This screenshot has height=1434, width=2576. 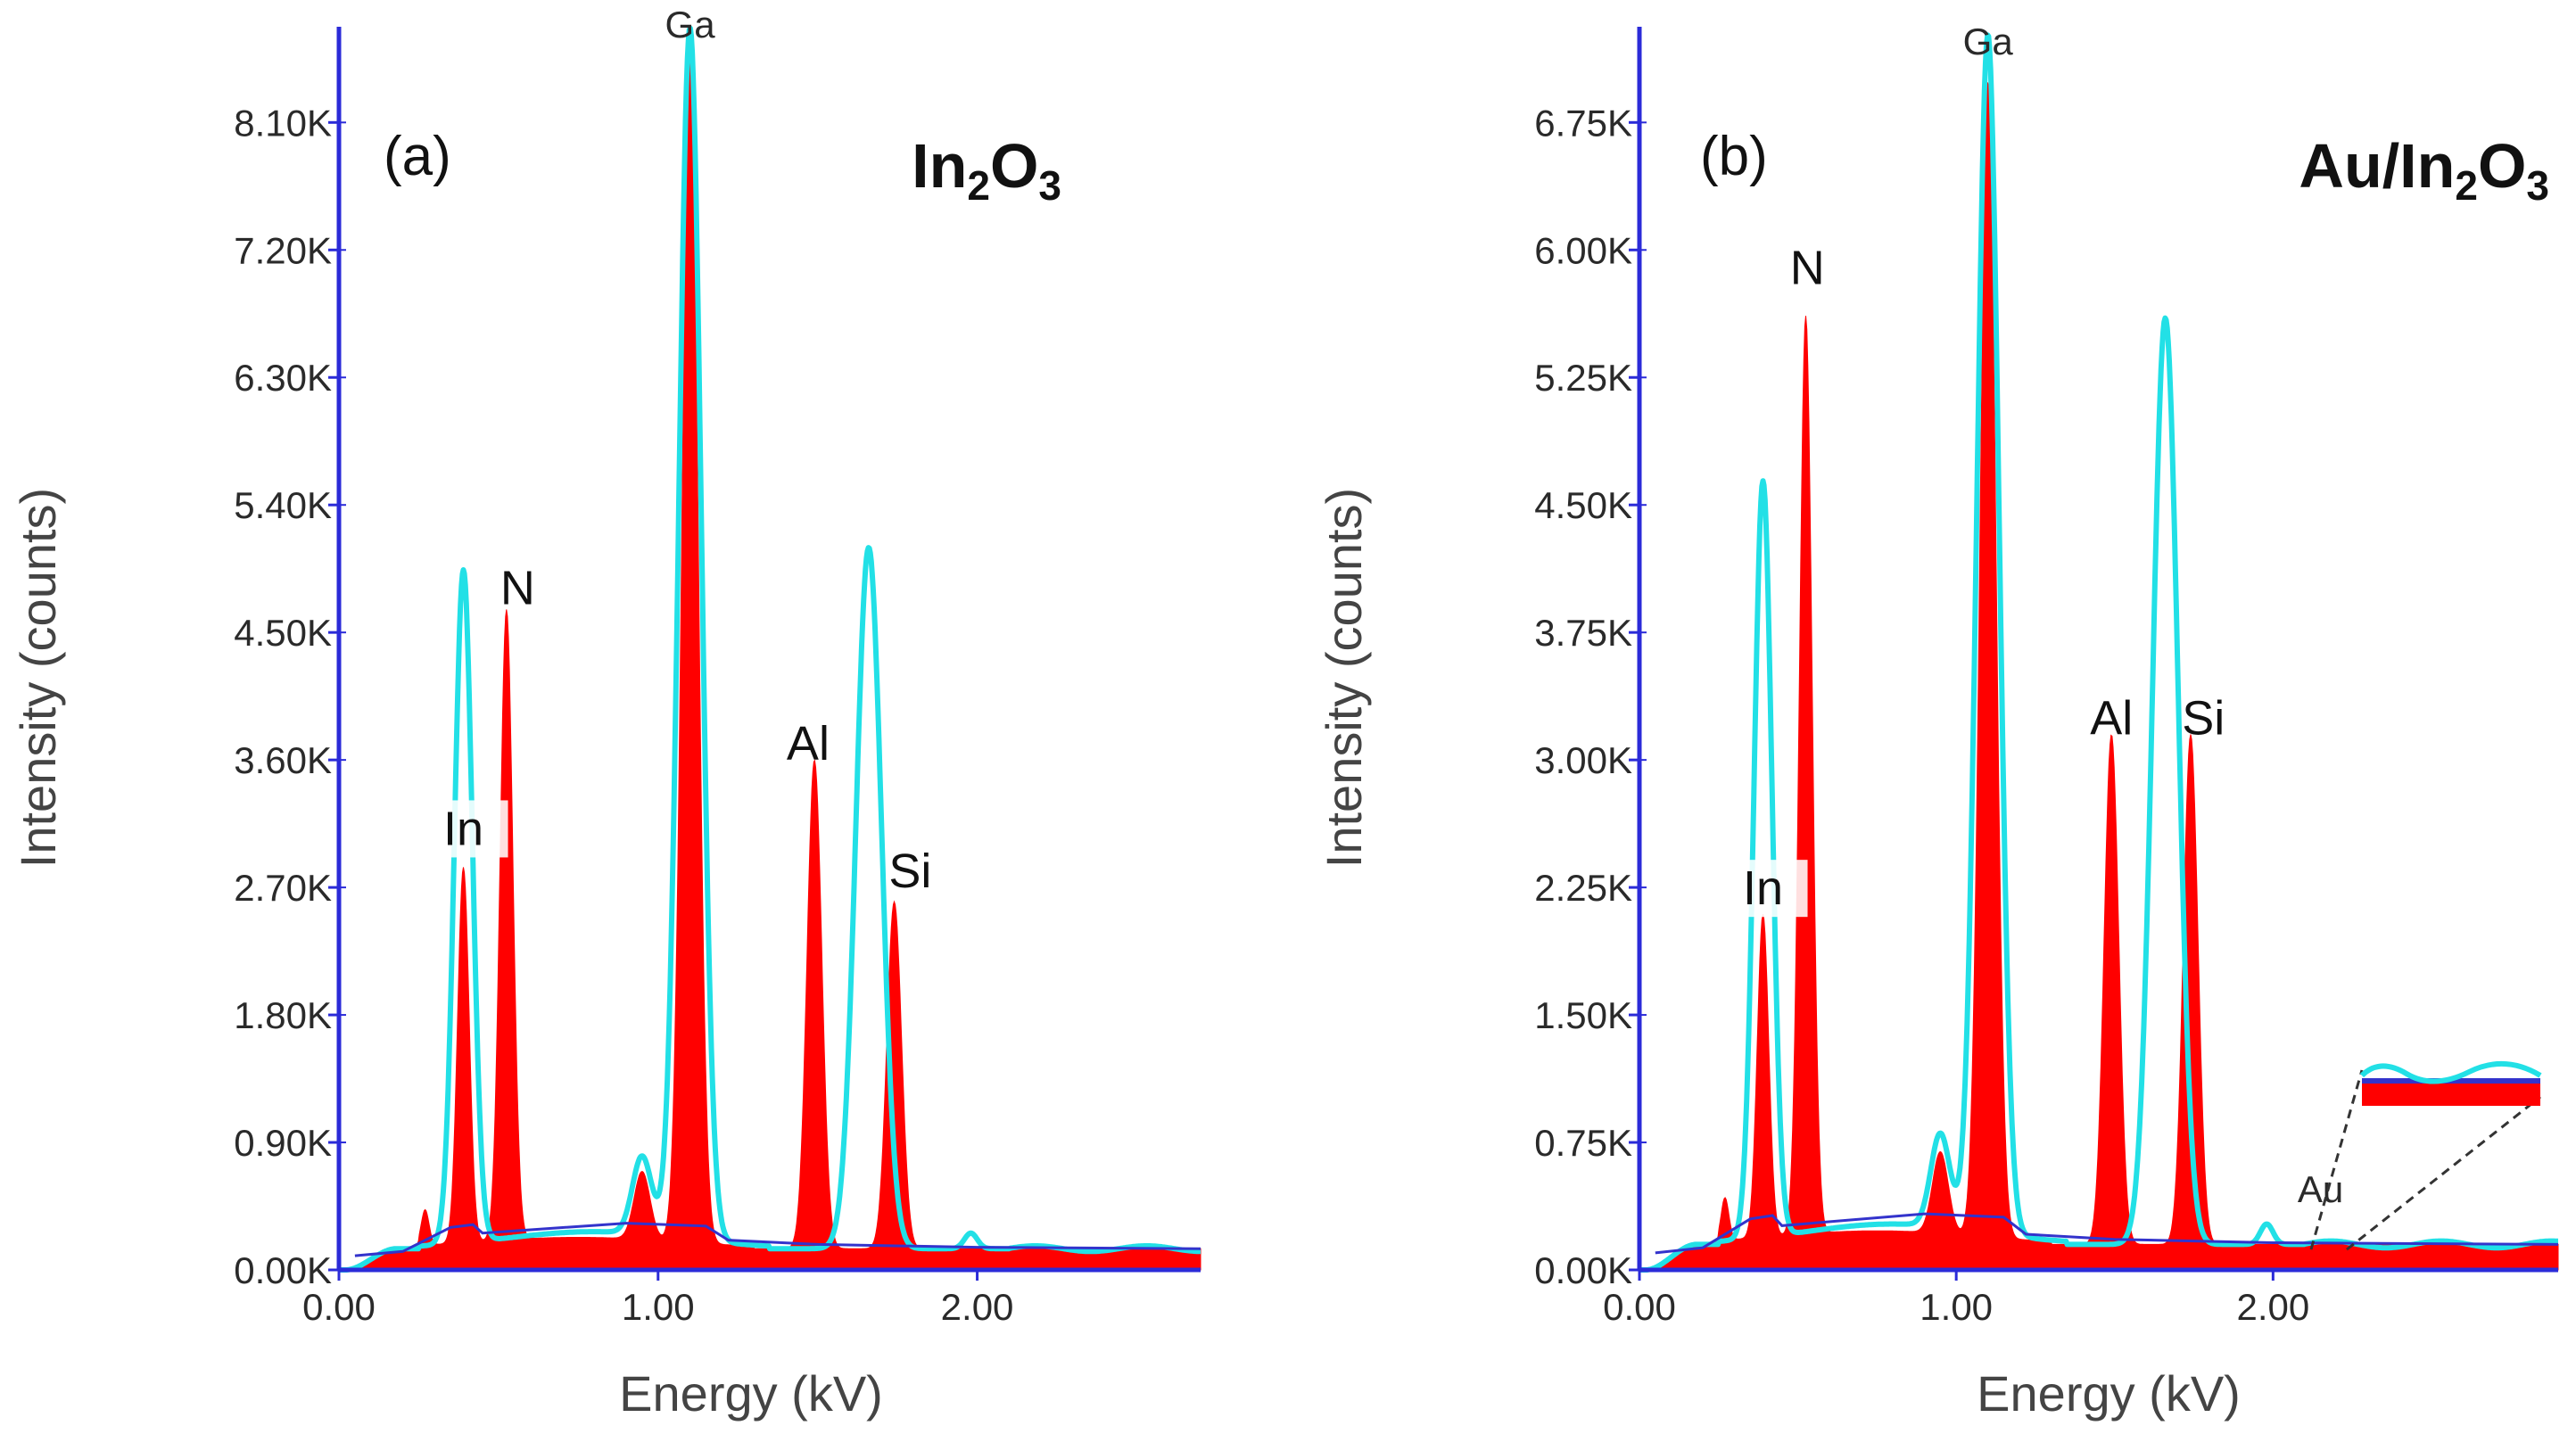 What do you see at coordinates (1583, 378) in the screenshot?
I see `y-tick-label: 5.25K` at bounding box center [1583, 378].